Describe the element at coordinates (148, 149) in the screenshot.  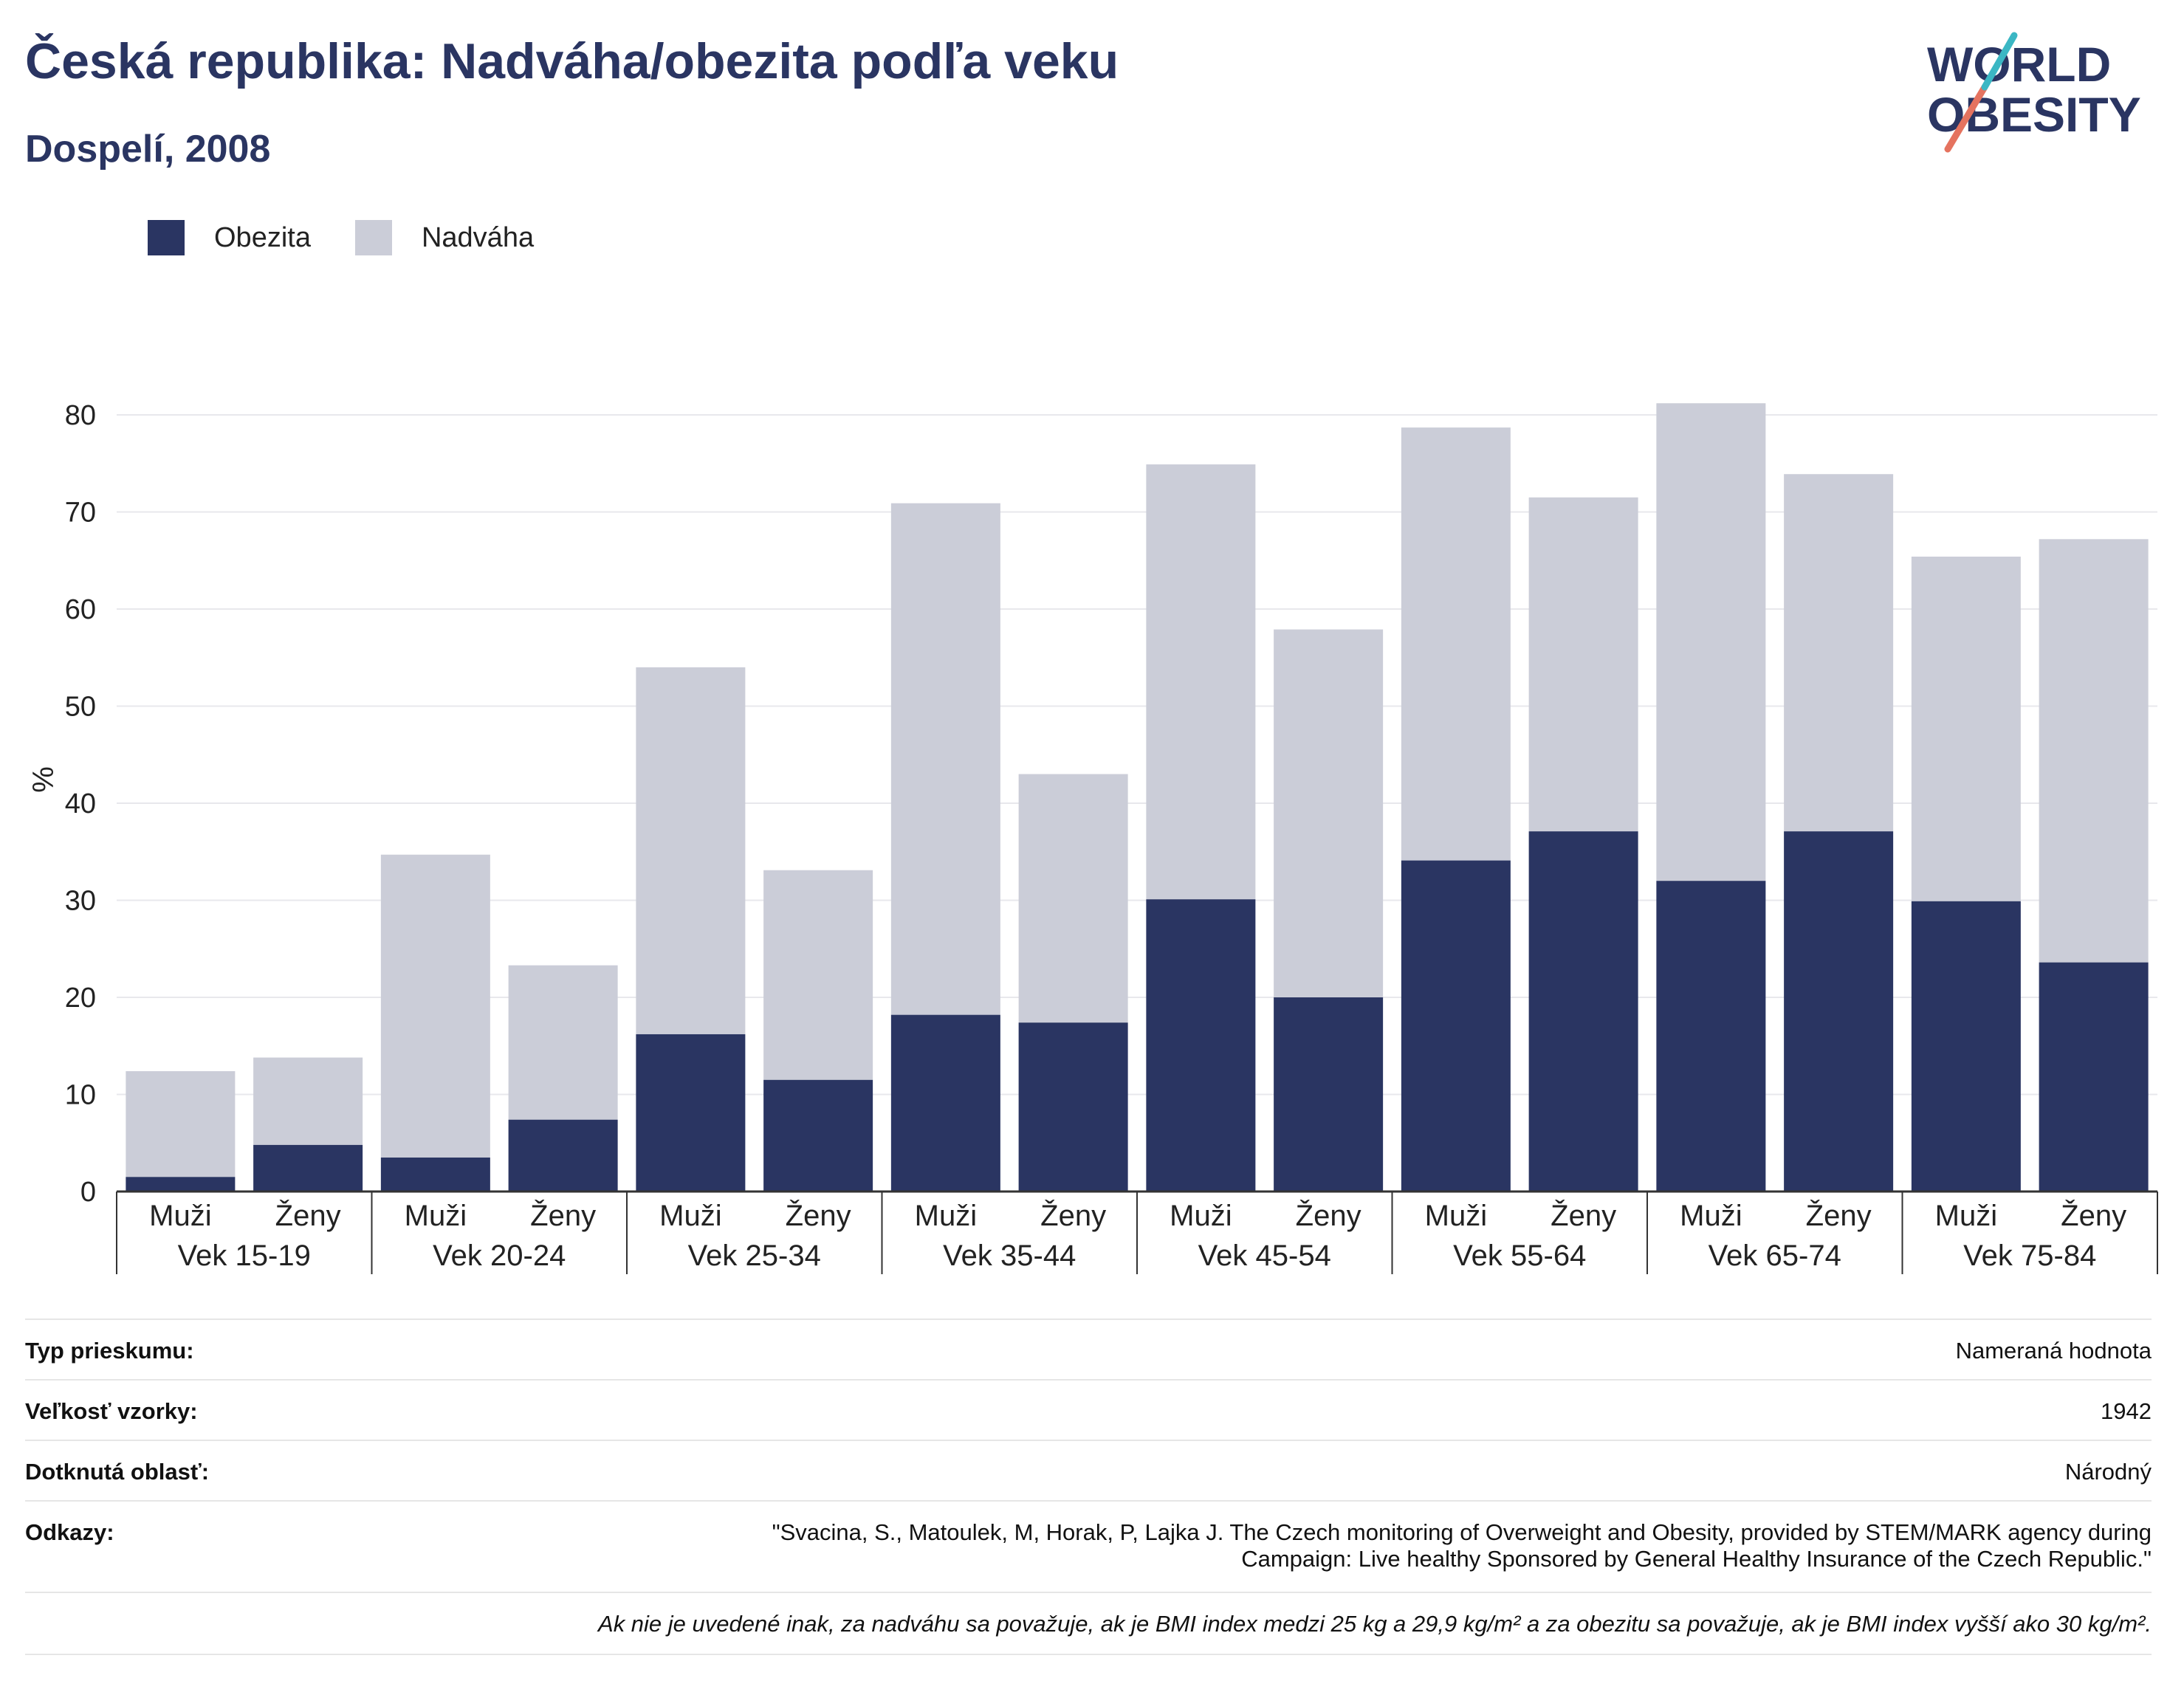
I see `chart-subtitle: Dospelí, 2008` at that location.